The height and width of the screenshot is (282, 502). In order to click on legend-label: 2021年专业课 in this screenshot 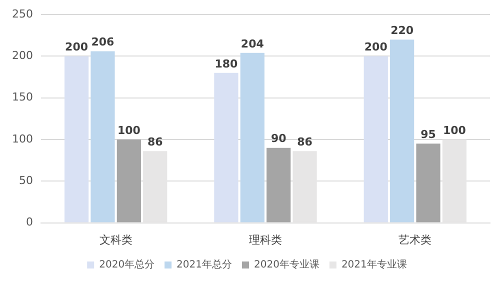, I will do `click(374, 264)`.